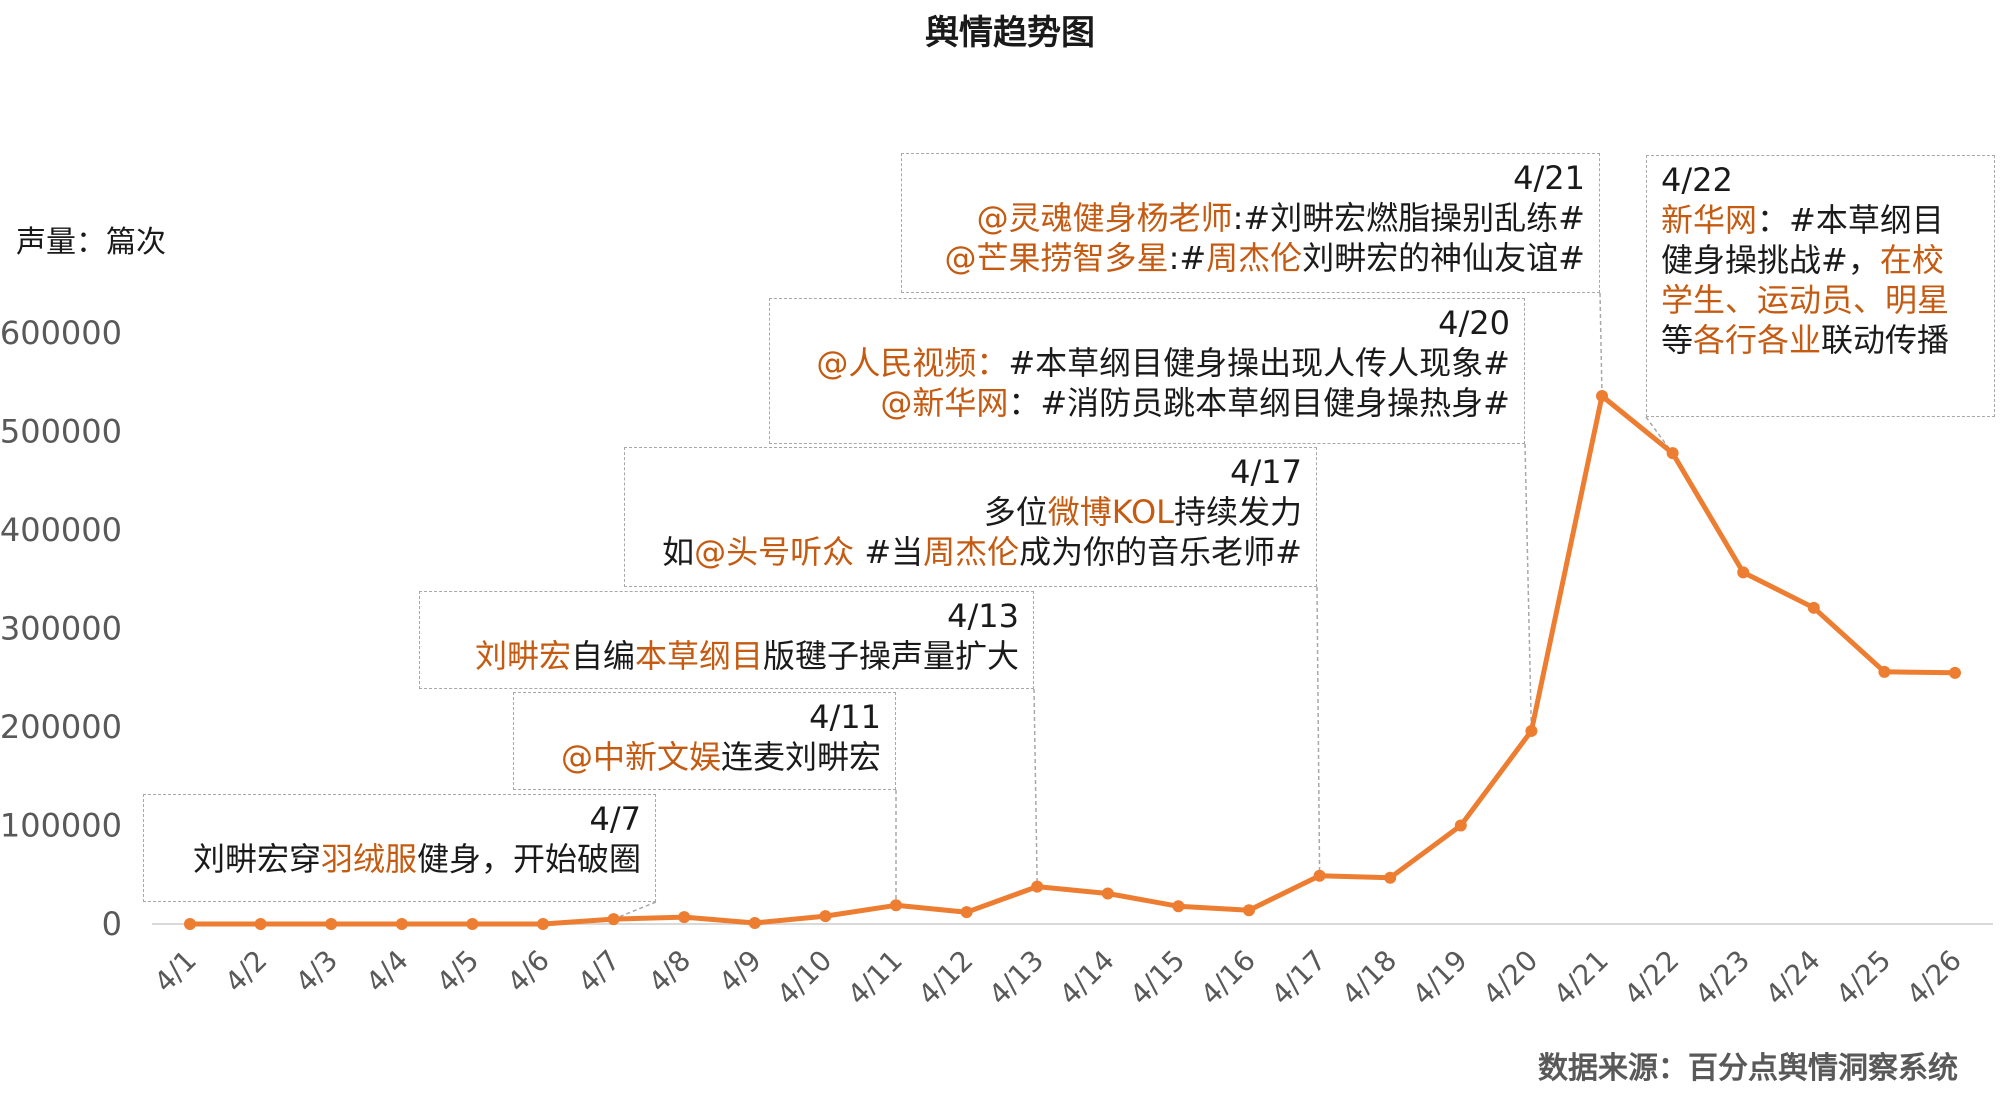  I want to click on y-axis-label: 声量：篇次, so click(91, 242).